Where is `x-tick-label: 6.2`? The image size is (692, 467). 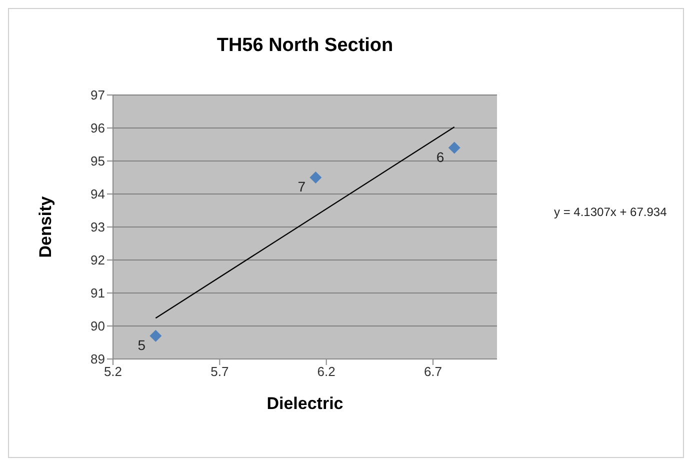
x-tick-label: 6.2 is located at coordinates (326, 372).